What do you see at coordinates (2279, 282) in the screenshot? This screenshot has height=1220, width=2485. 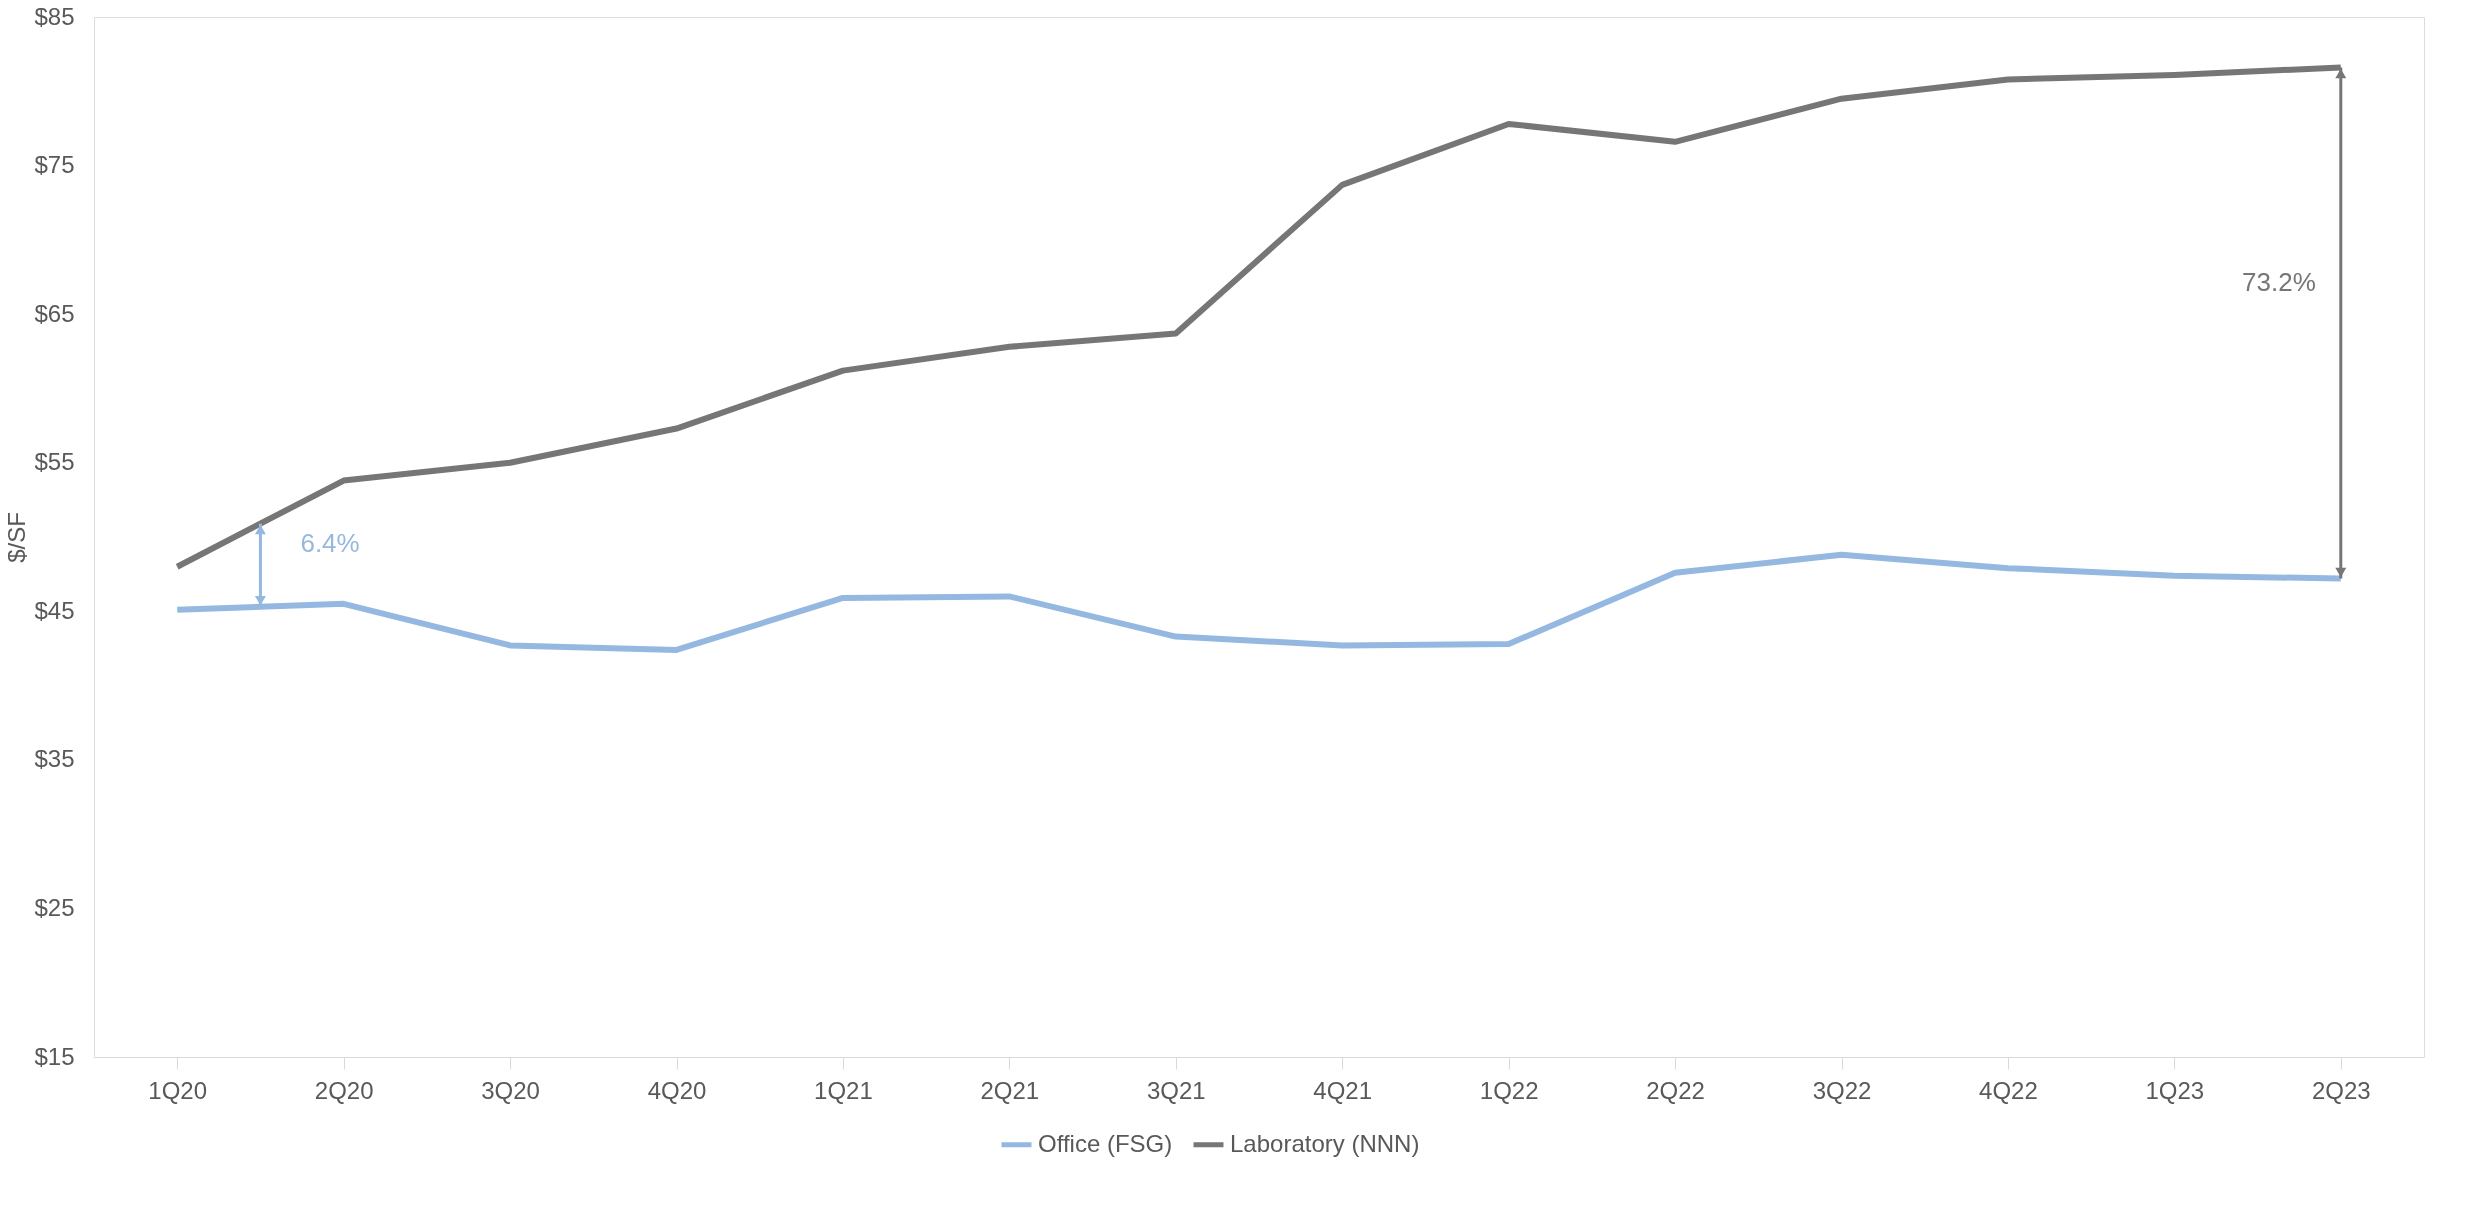 I see `annotation: 73.2%` at bounding box center [2279, 282].